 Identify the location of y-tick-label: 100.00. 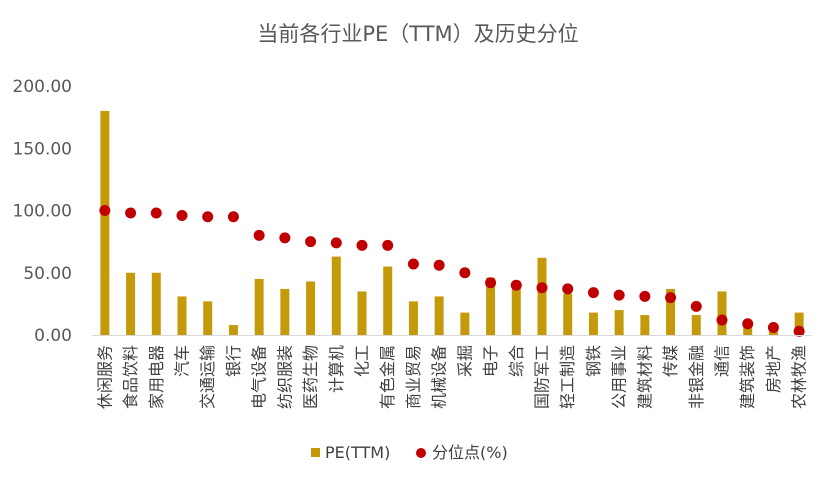
(42, 212).